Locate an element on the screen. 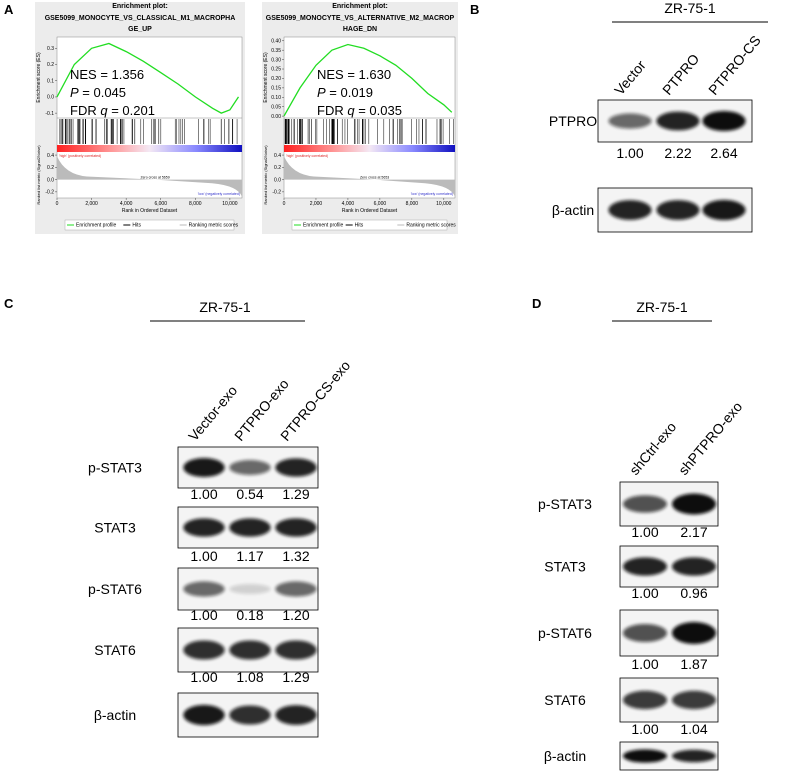 This screenshot has width=785, height=772. p-value: P = 0.019 is located at coordinates (345, 92).